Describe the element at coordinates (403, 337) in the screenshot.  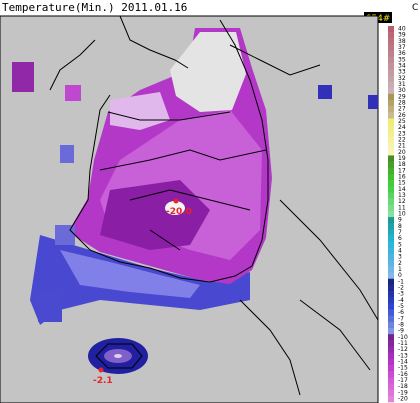
I see `scale-label: -10` at that location.